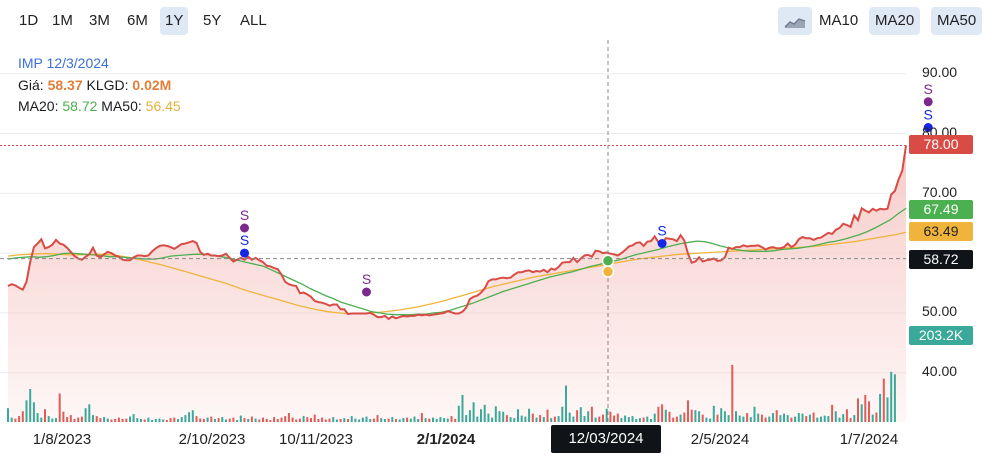  Describe the element at coordinates (62, 439) in the screenshot. I see `x-date-label: 1/8/2023` at that location.